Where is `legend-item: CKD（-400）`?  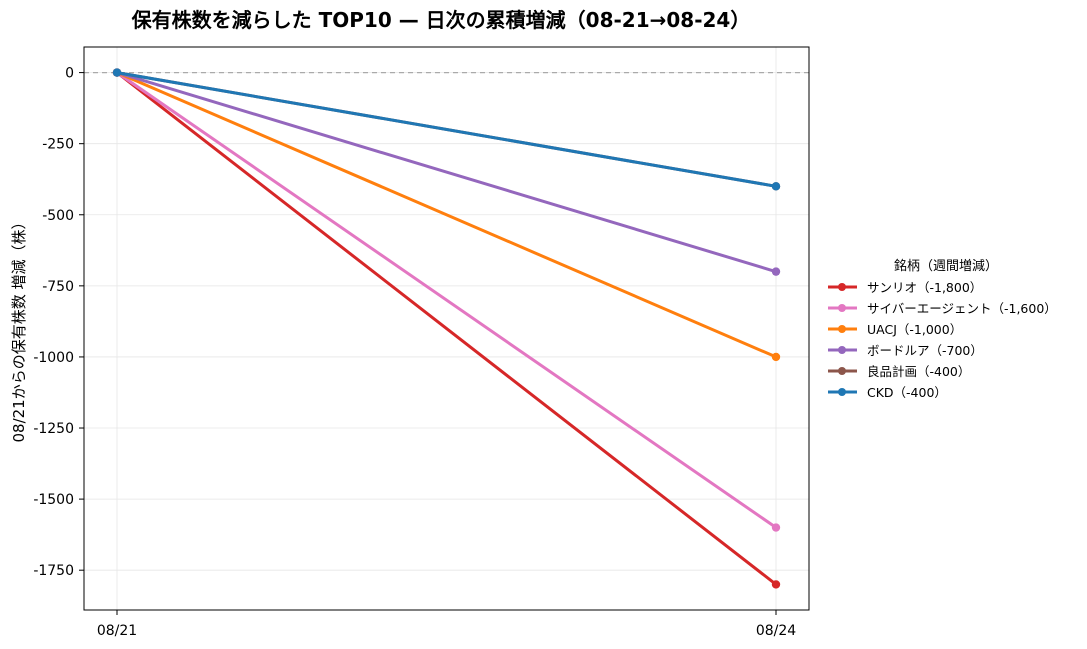
legend-item: CKD（-400） is located at coordinates (887, 392).